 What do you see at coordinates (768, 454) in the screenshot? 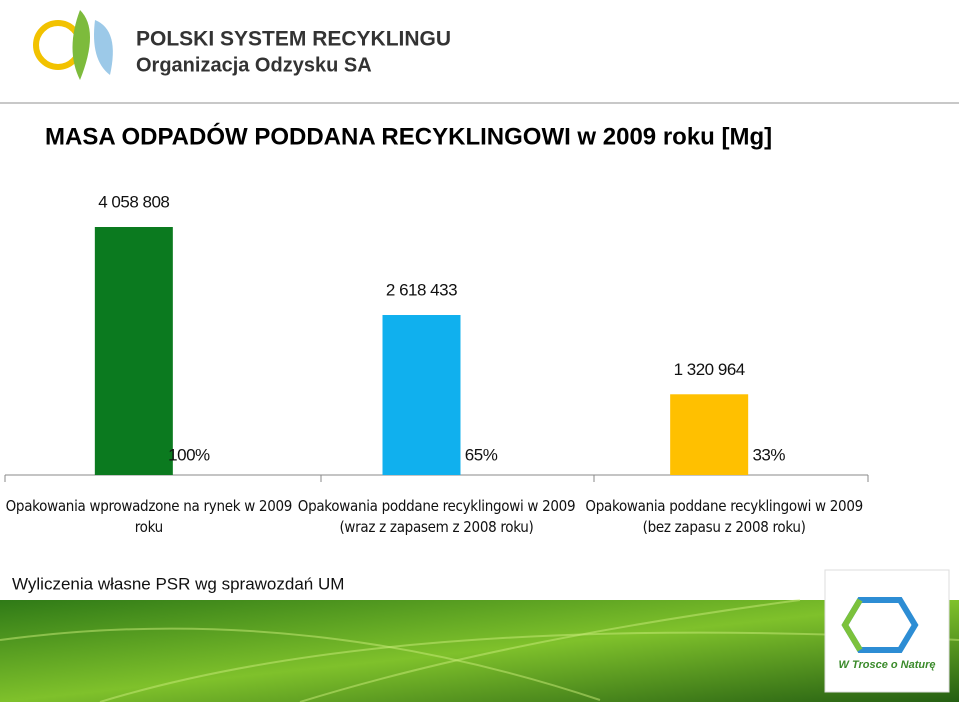
I see `share-label: 33%` at bounding box center [768, 454].